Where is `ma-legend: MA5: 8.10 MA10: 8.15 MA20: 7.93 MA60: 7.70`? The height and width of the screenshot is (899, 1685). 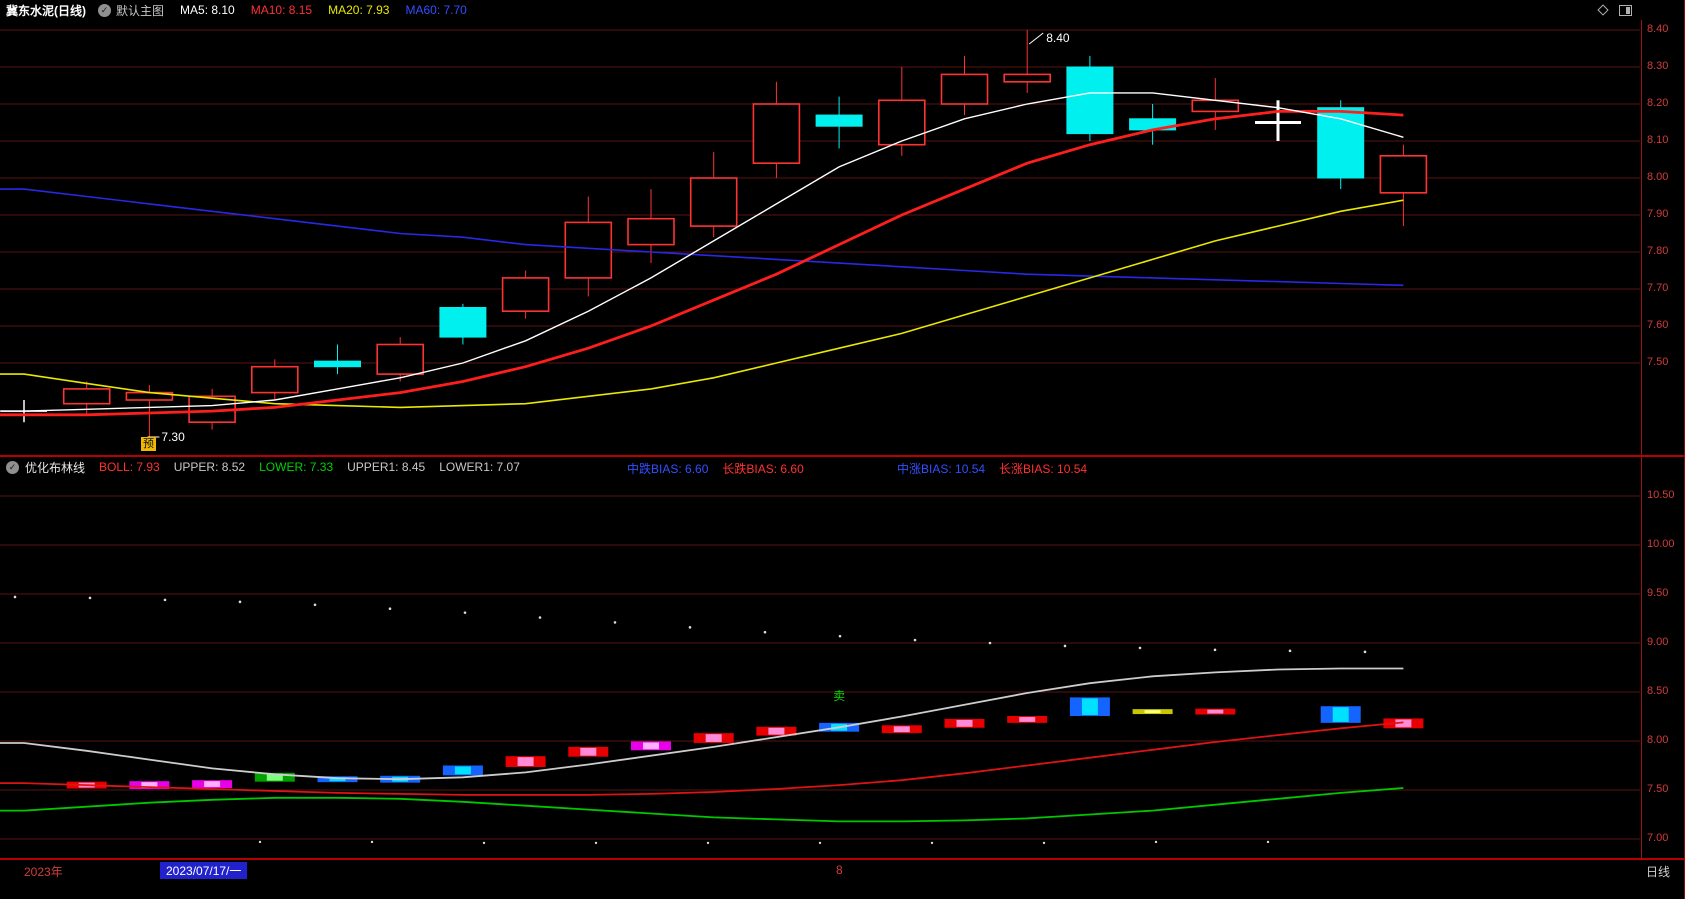 ma-legend: MA5: 8.10 MA10: 8.15 MA20: 7.93 MA60: 7.70 is located at coordinates (331, 10).